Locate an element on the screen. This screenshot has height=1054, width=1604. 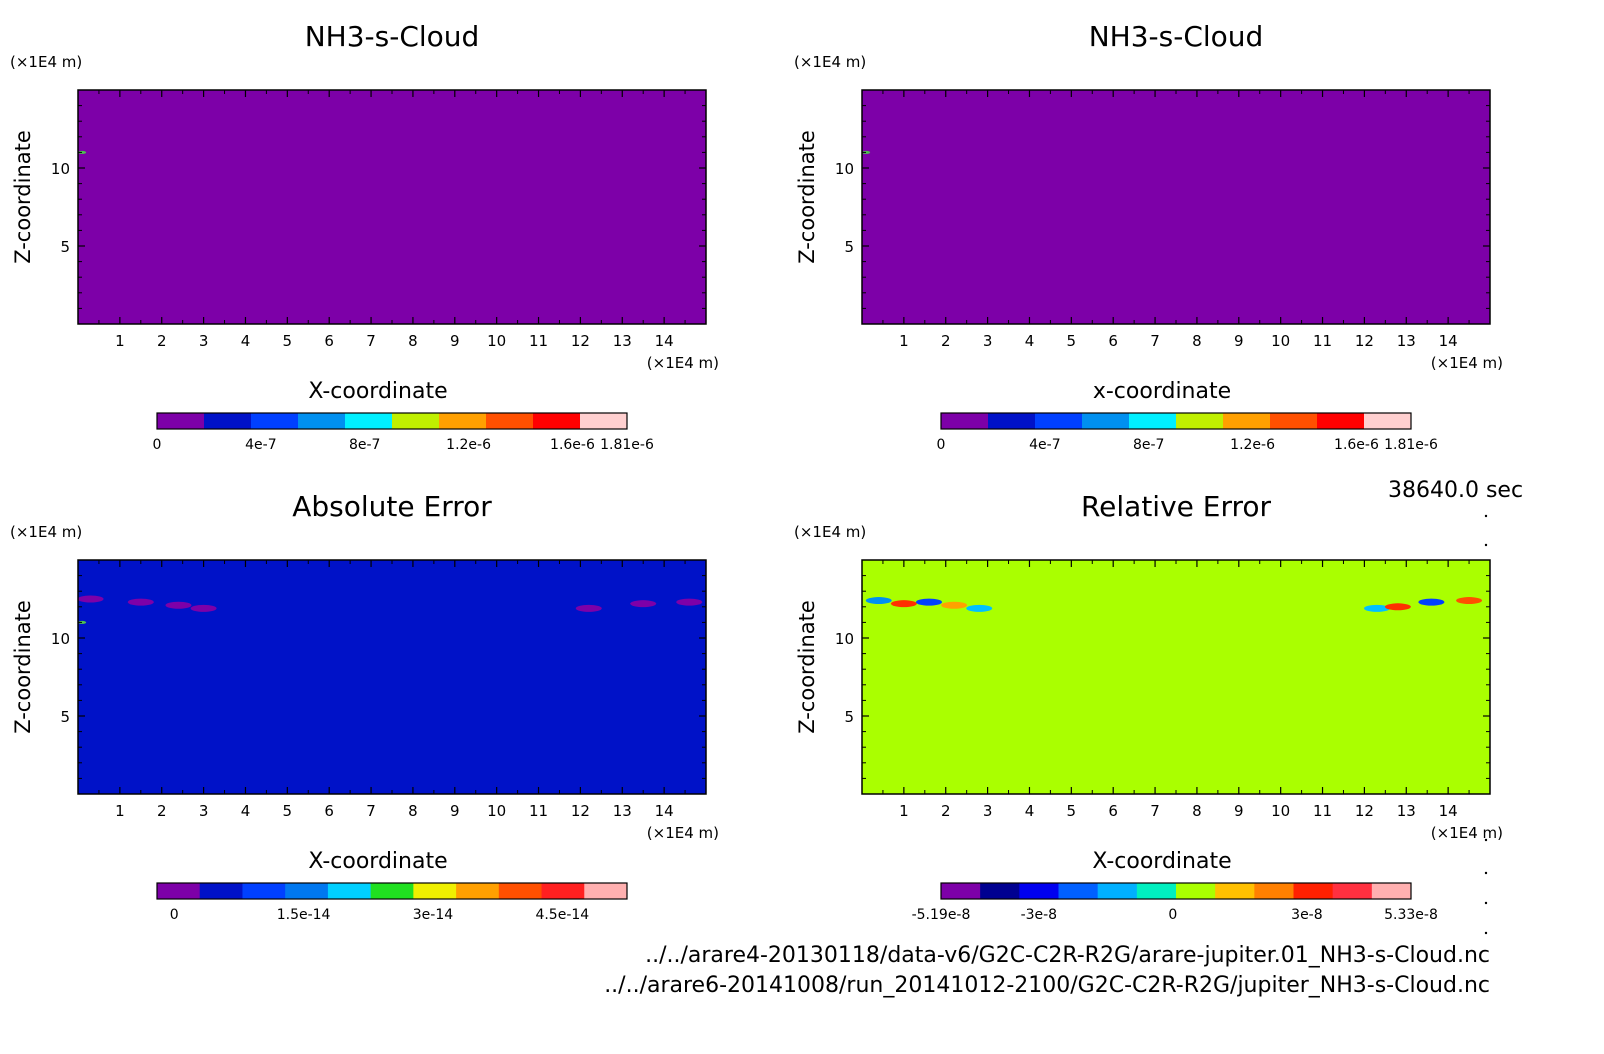
panel-title: Absolute Error is located at coordinates (392, 506).